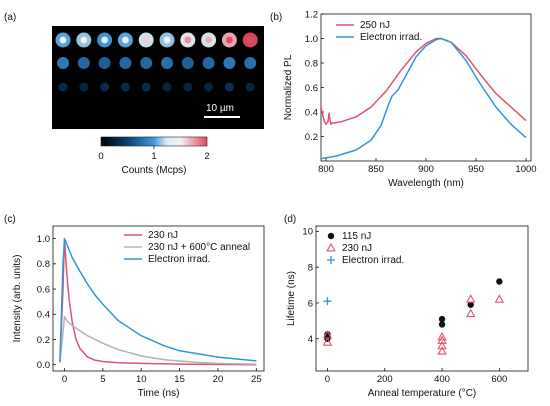 Image resolution: width=550 pixels, height=406 pixels. Describe the element at coordinates (307, 232) in the screenshot. I see `y-tick-label: 10` at that location.